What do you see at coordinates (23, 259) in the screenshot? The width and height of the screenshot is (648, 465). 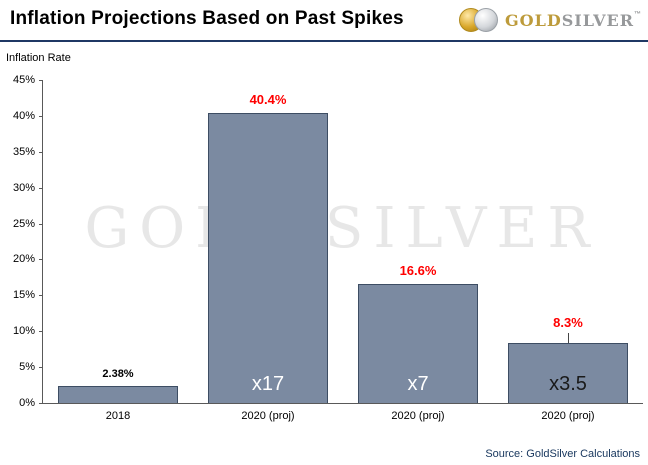 I see `y-tick-label: 20%` at bounding box center [23, 259].